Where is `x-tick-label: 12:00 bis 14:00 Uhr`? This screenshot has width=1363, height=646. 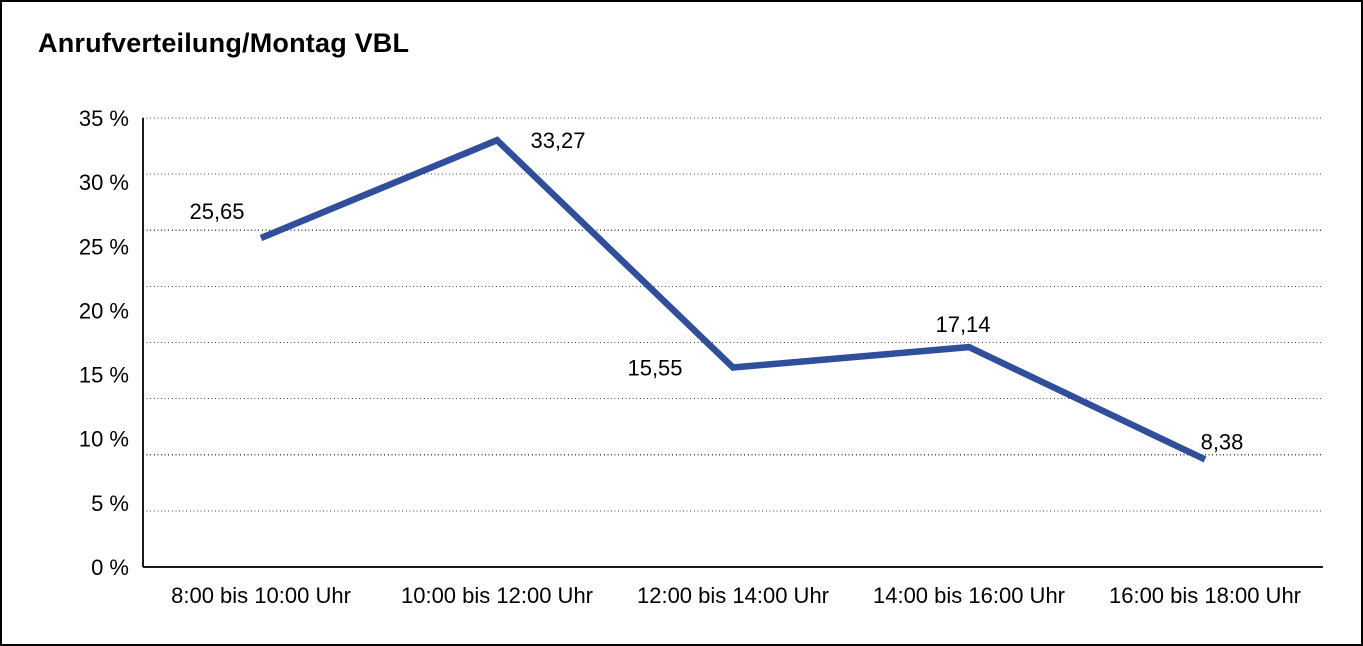 x-tick-label: 12:00 bis 14:00 Uhr is located at coordinates (733, 595).